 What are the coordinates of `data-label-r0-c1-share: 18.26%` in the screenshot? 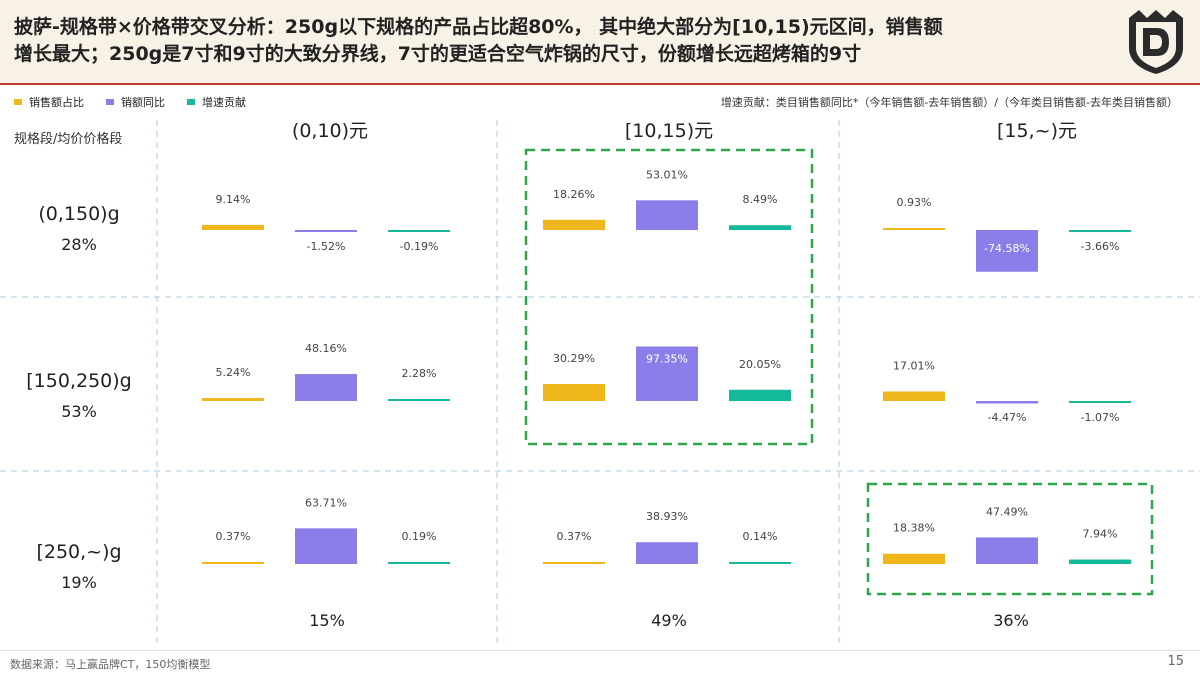 It's located at (574, 194).